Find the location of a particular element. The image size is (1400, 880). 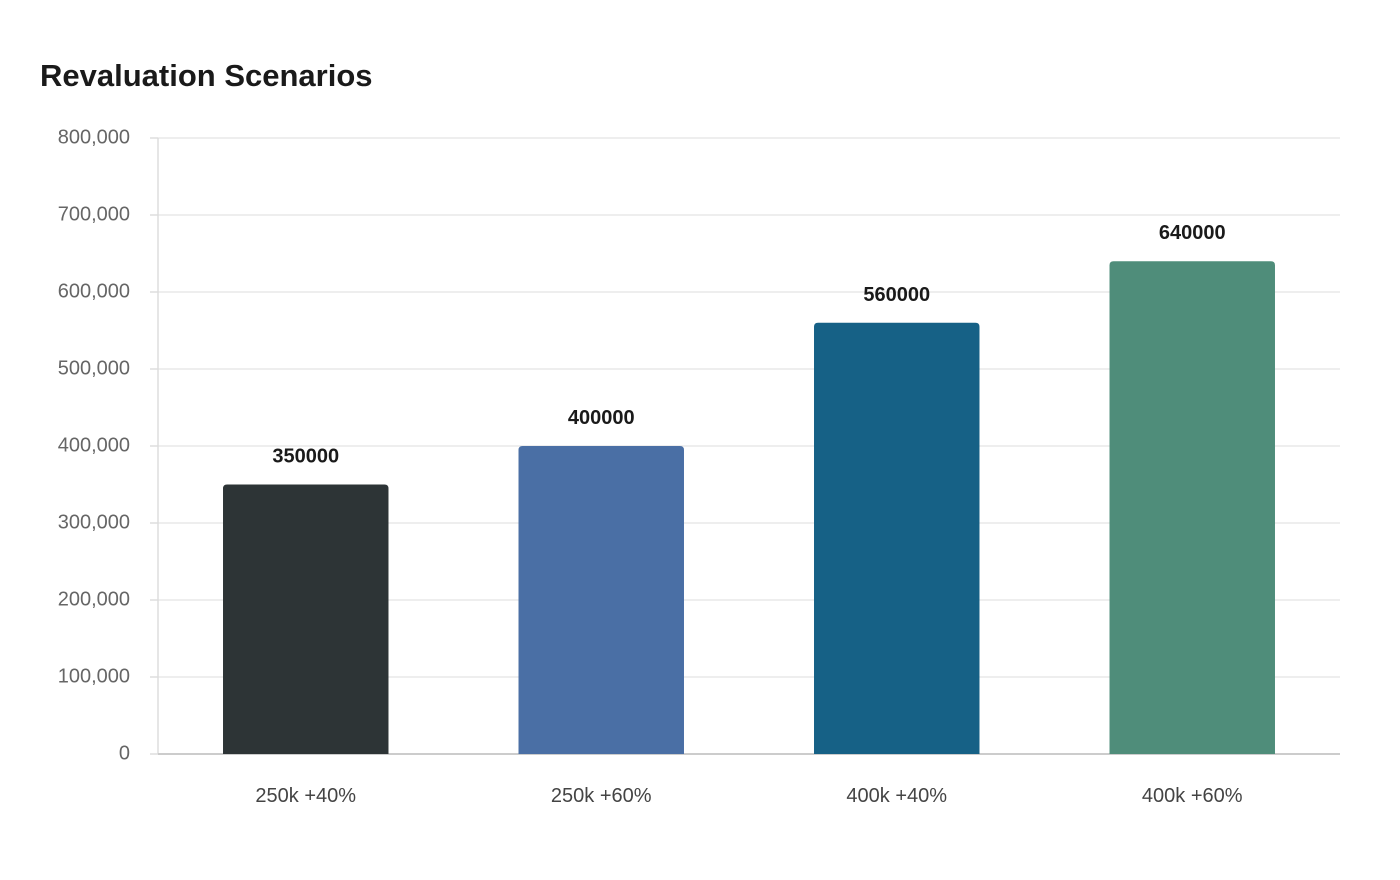

x-tick-label: 400k +60% is located at coordinates (1192, 796).